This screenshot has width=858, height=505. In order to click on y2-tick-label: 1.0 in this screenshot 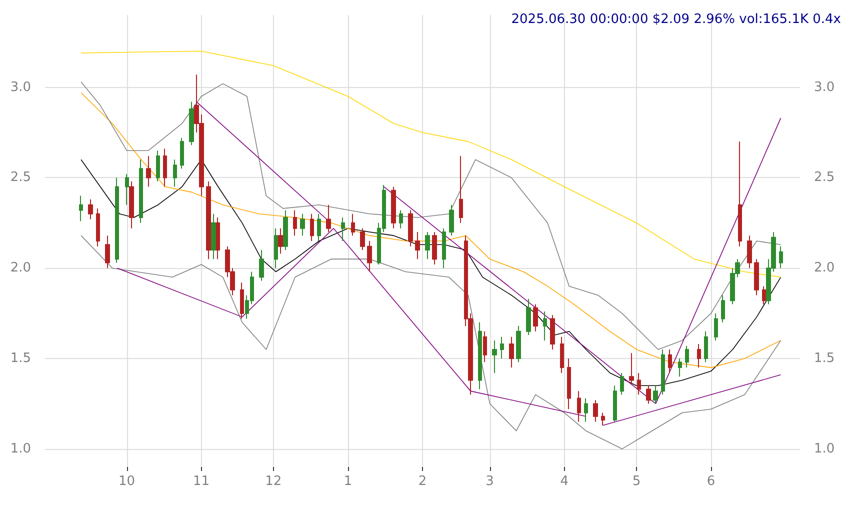, I will do `click(824, 448)`.